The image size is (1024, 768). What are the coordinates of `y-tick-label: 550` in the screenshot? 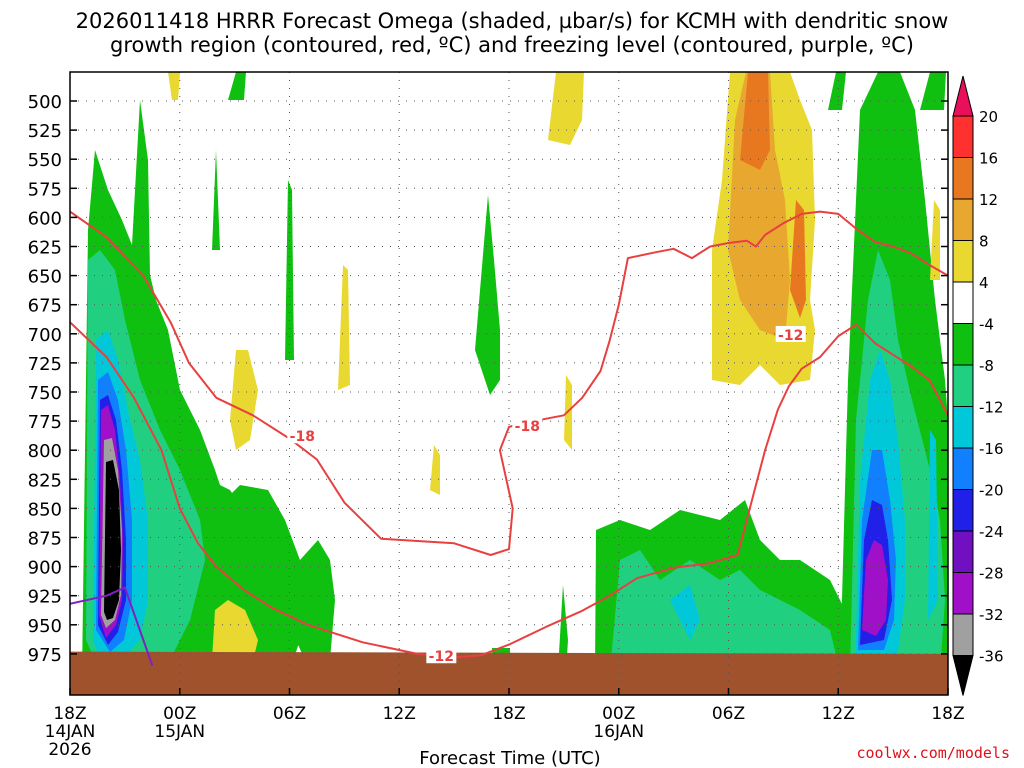 It's located at (45, 160).